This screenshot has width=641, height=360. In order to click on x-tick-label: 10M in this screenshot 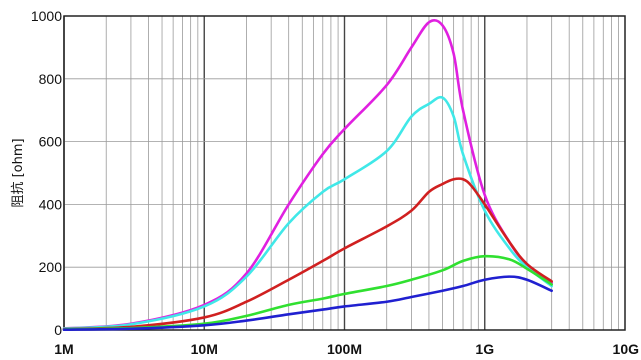, I will do `click(204, 349)`.